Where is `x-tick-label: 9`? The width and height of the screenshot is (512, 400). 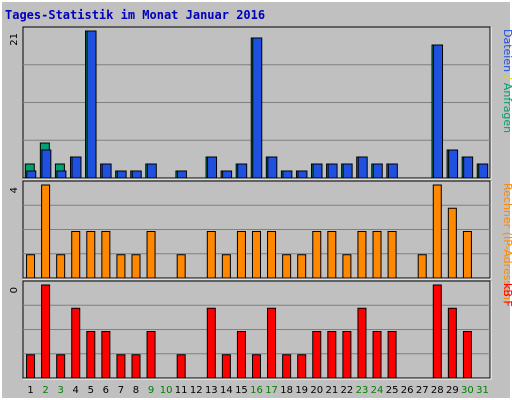
x-tick-label: 9 is located at coordinates (151, 390).